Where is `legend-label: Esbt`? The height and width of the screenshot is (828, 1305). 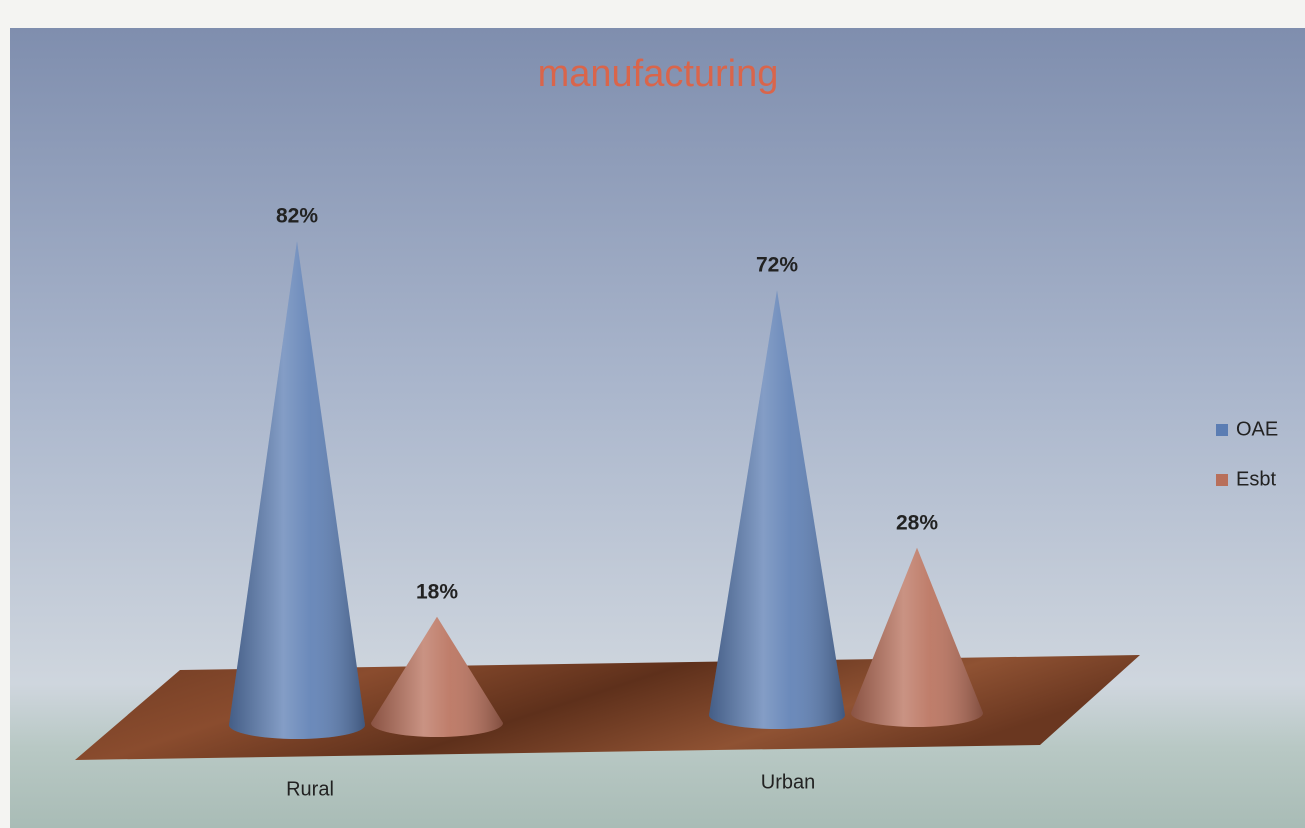 legend-label: Esbt is located at coordinates (1256, 479).